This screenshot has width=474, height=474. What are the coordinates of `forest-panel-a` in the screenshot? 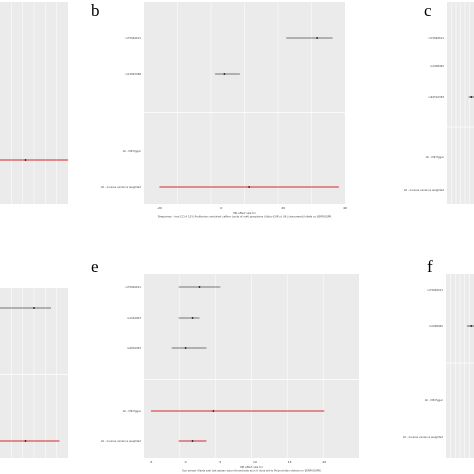 It's located at (34, 103).